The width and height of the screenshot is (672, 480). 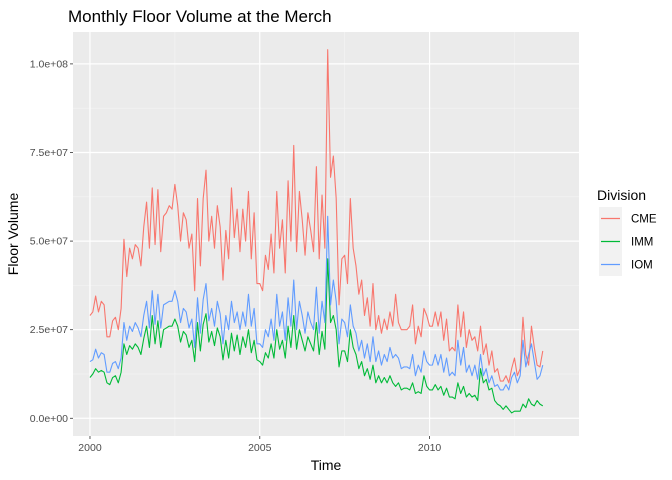 I want to click on y-axis: 0.0e+00 2.5e+07 5.0e+07 7.5e+07 1.0e+08, so click(x=51, y=241).